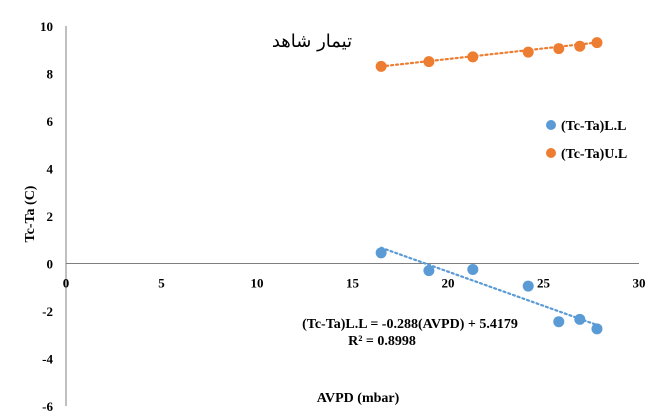 Image resolution: width=661 pixels, height=414 pixels. What do you see at coordinates (66, 283) in the screenshot?
I see `x-tick-label: 0` at bounding box center [66, 283].